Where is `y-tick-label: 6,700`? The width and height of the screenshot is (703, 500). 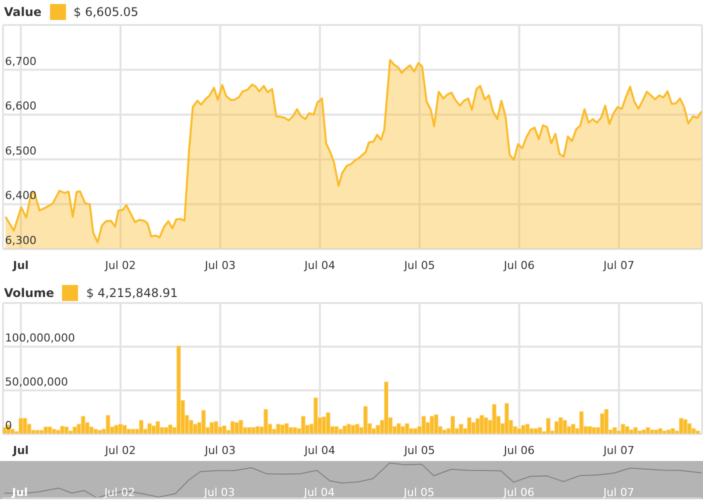
y-tick-label: 6,700 is located at coordinates (20, 61).